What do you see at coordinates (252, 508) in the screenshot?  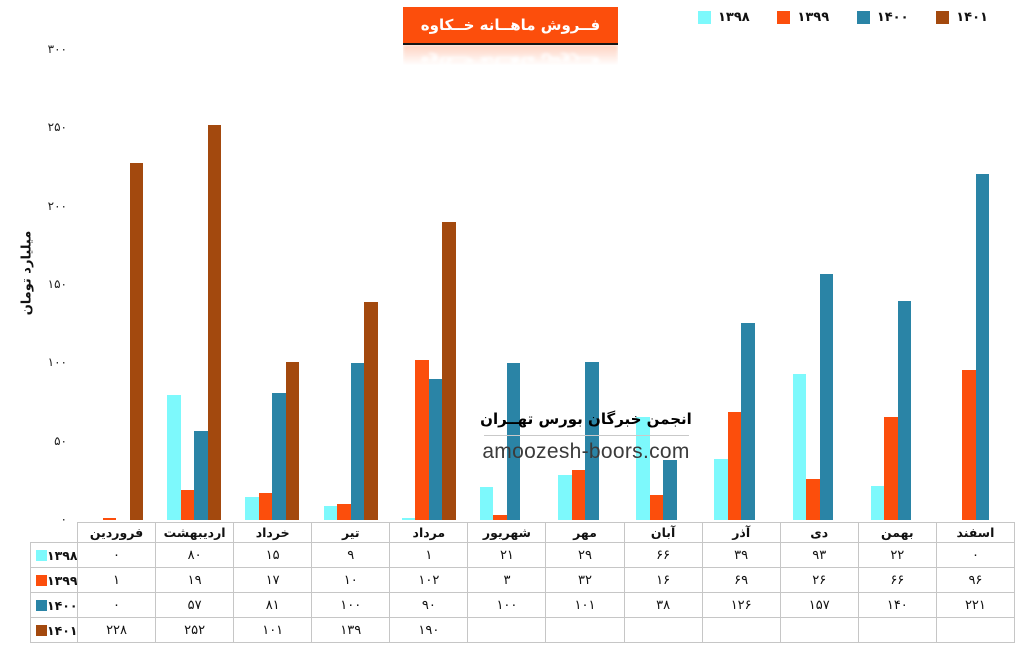 I see `bar-1398-m3` at bounding box center [252, 508].